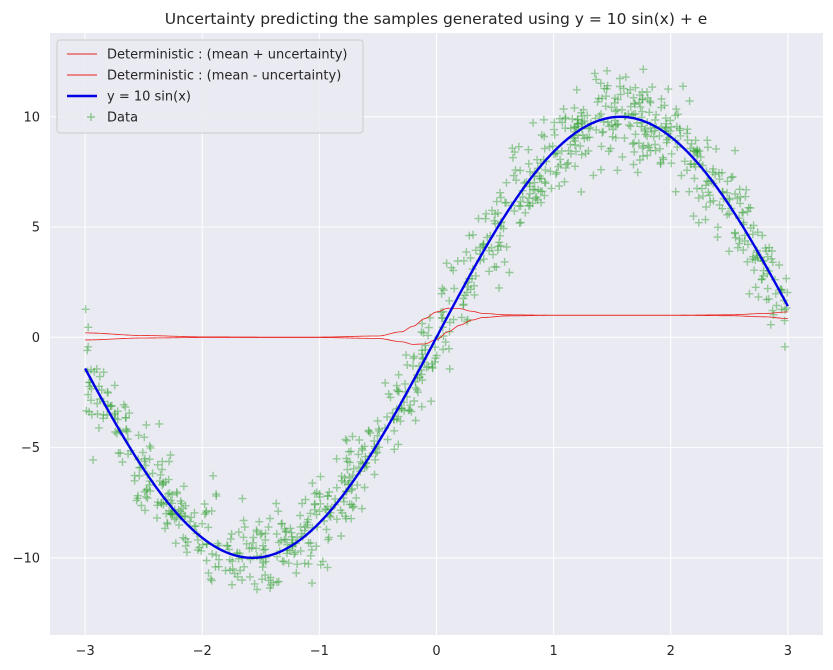 This screenshot has height=670, width=833. I want to click on legend-label: y = 10 sin(x), so click(149, 97).